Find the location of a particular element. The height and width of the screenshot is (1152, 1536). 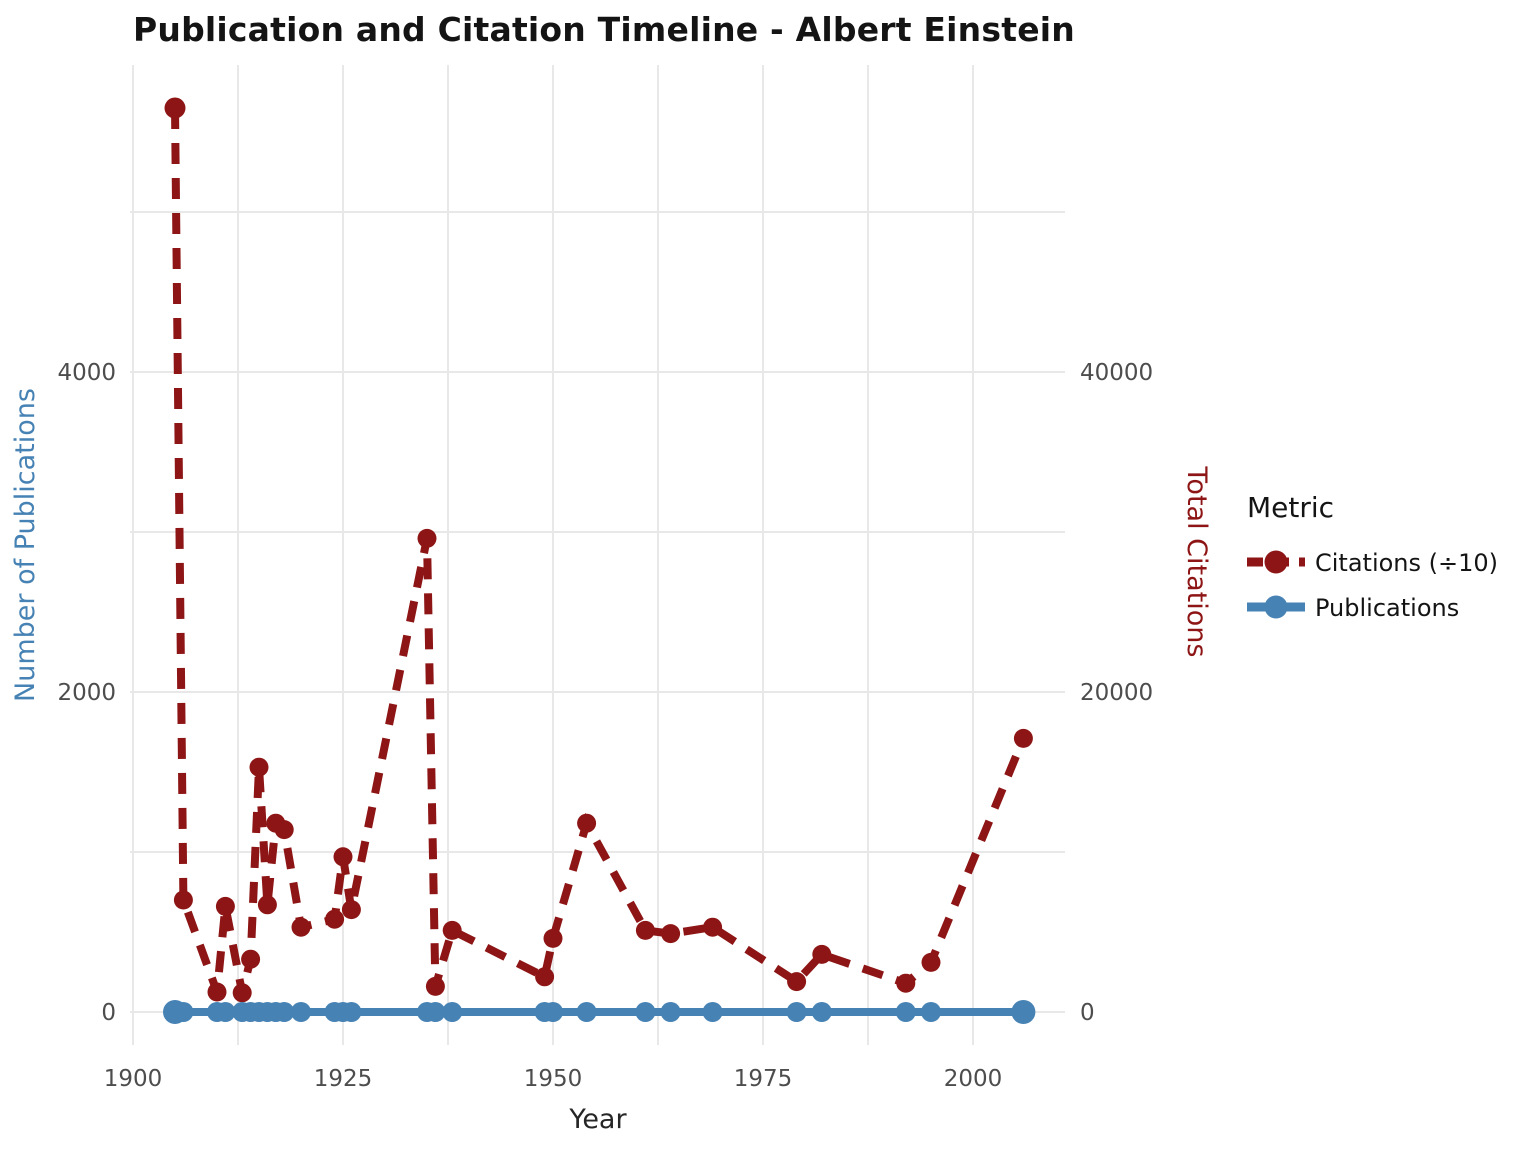

y-left-tick-label: 2000 is located at coordinates (86, 693).